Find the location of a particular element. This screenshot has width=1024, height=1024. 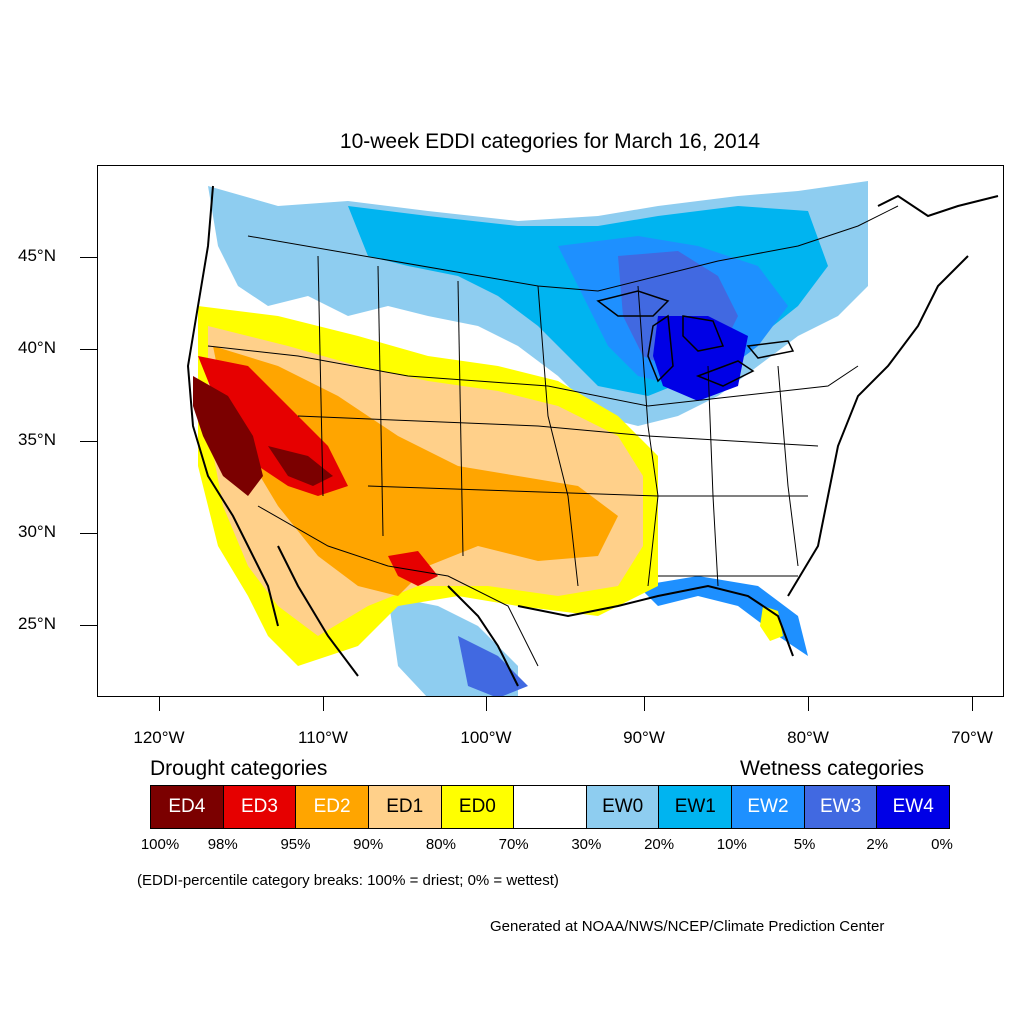

legend-box-ed2: ED2 is located at coordinates (332, 807).